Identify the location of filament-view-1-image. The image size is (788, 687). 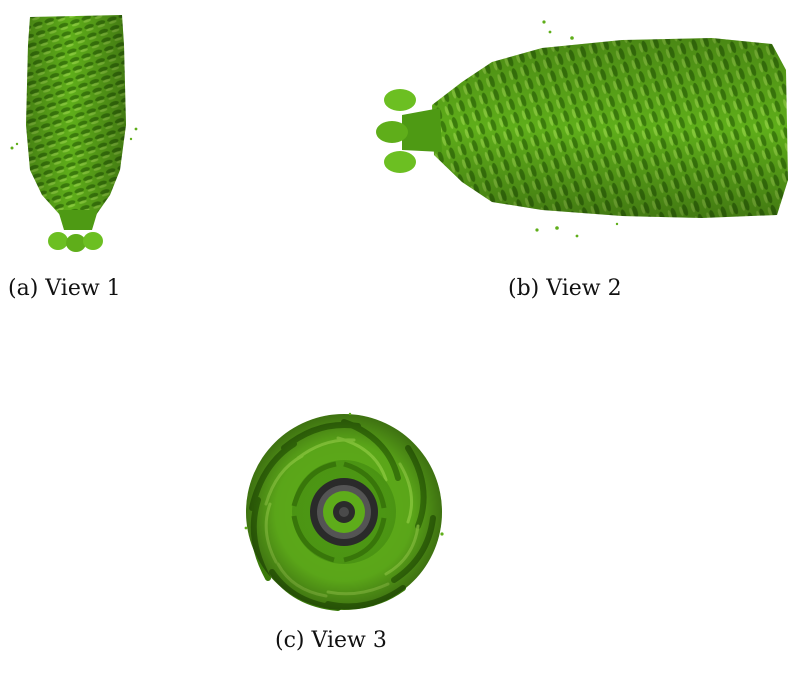
(74, 133).